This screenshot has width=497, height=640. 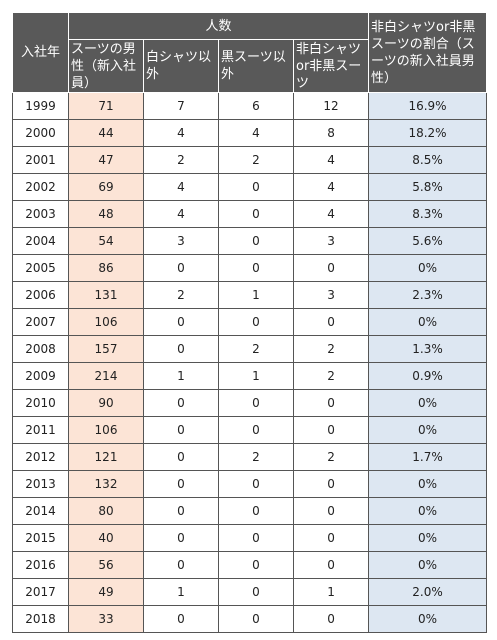 I want to click on cell-men: 49, so click(x=106, y=592).